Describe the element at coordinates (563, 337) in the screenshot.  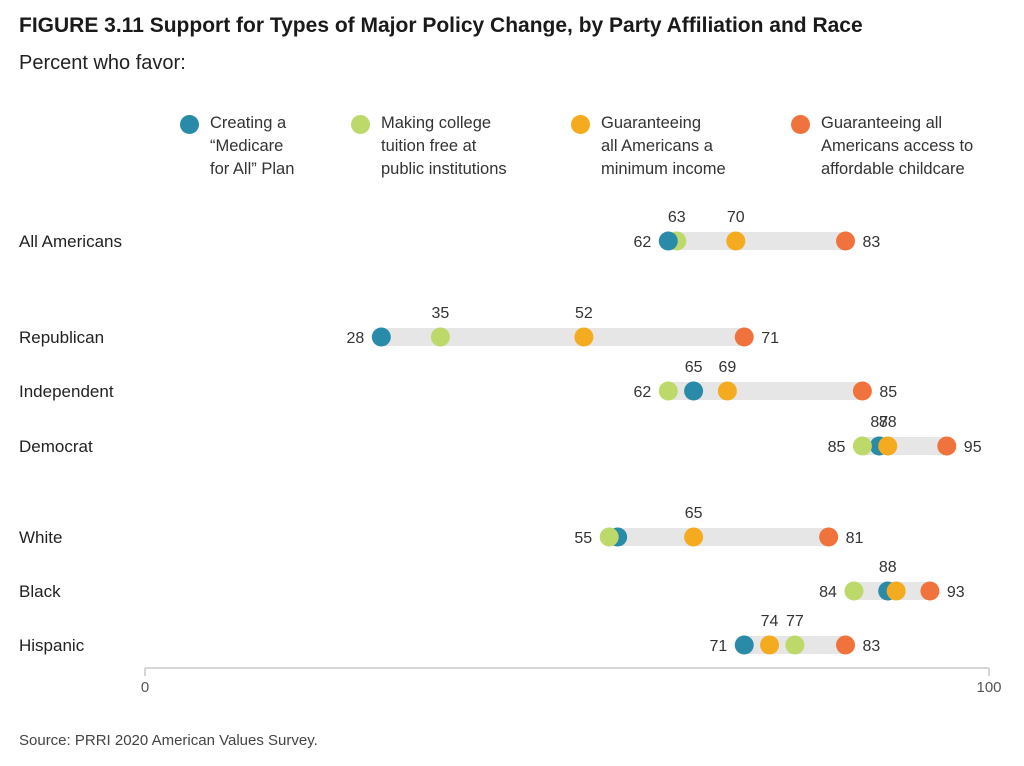
I see `range-bar-republican` at that location.